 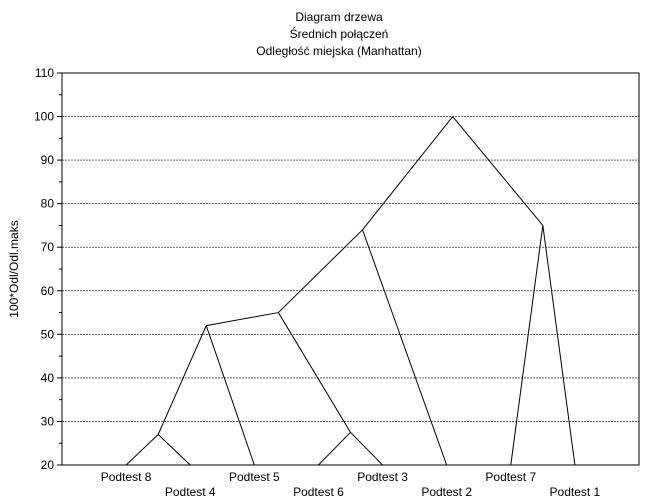 I want to click on leaf-label: Podtest 3, so click(x=382, y=477).